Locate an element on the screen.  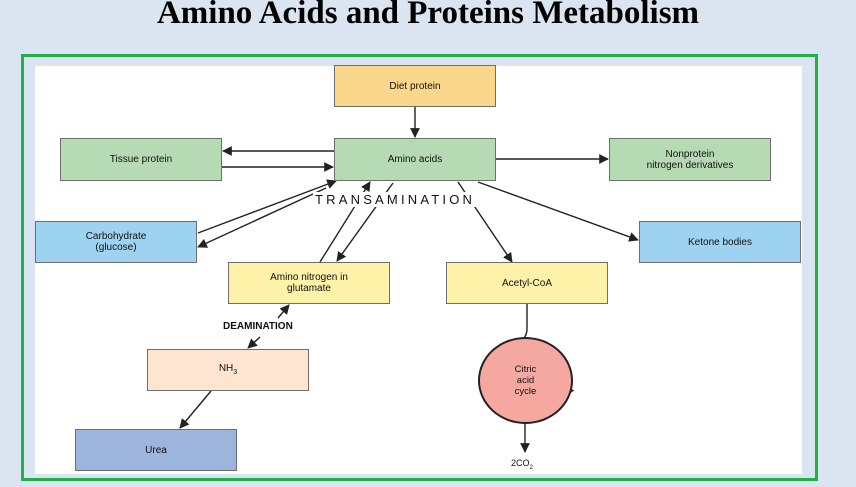
node-amino-acids: Amino acids is located at coordinates (415, 159).